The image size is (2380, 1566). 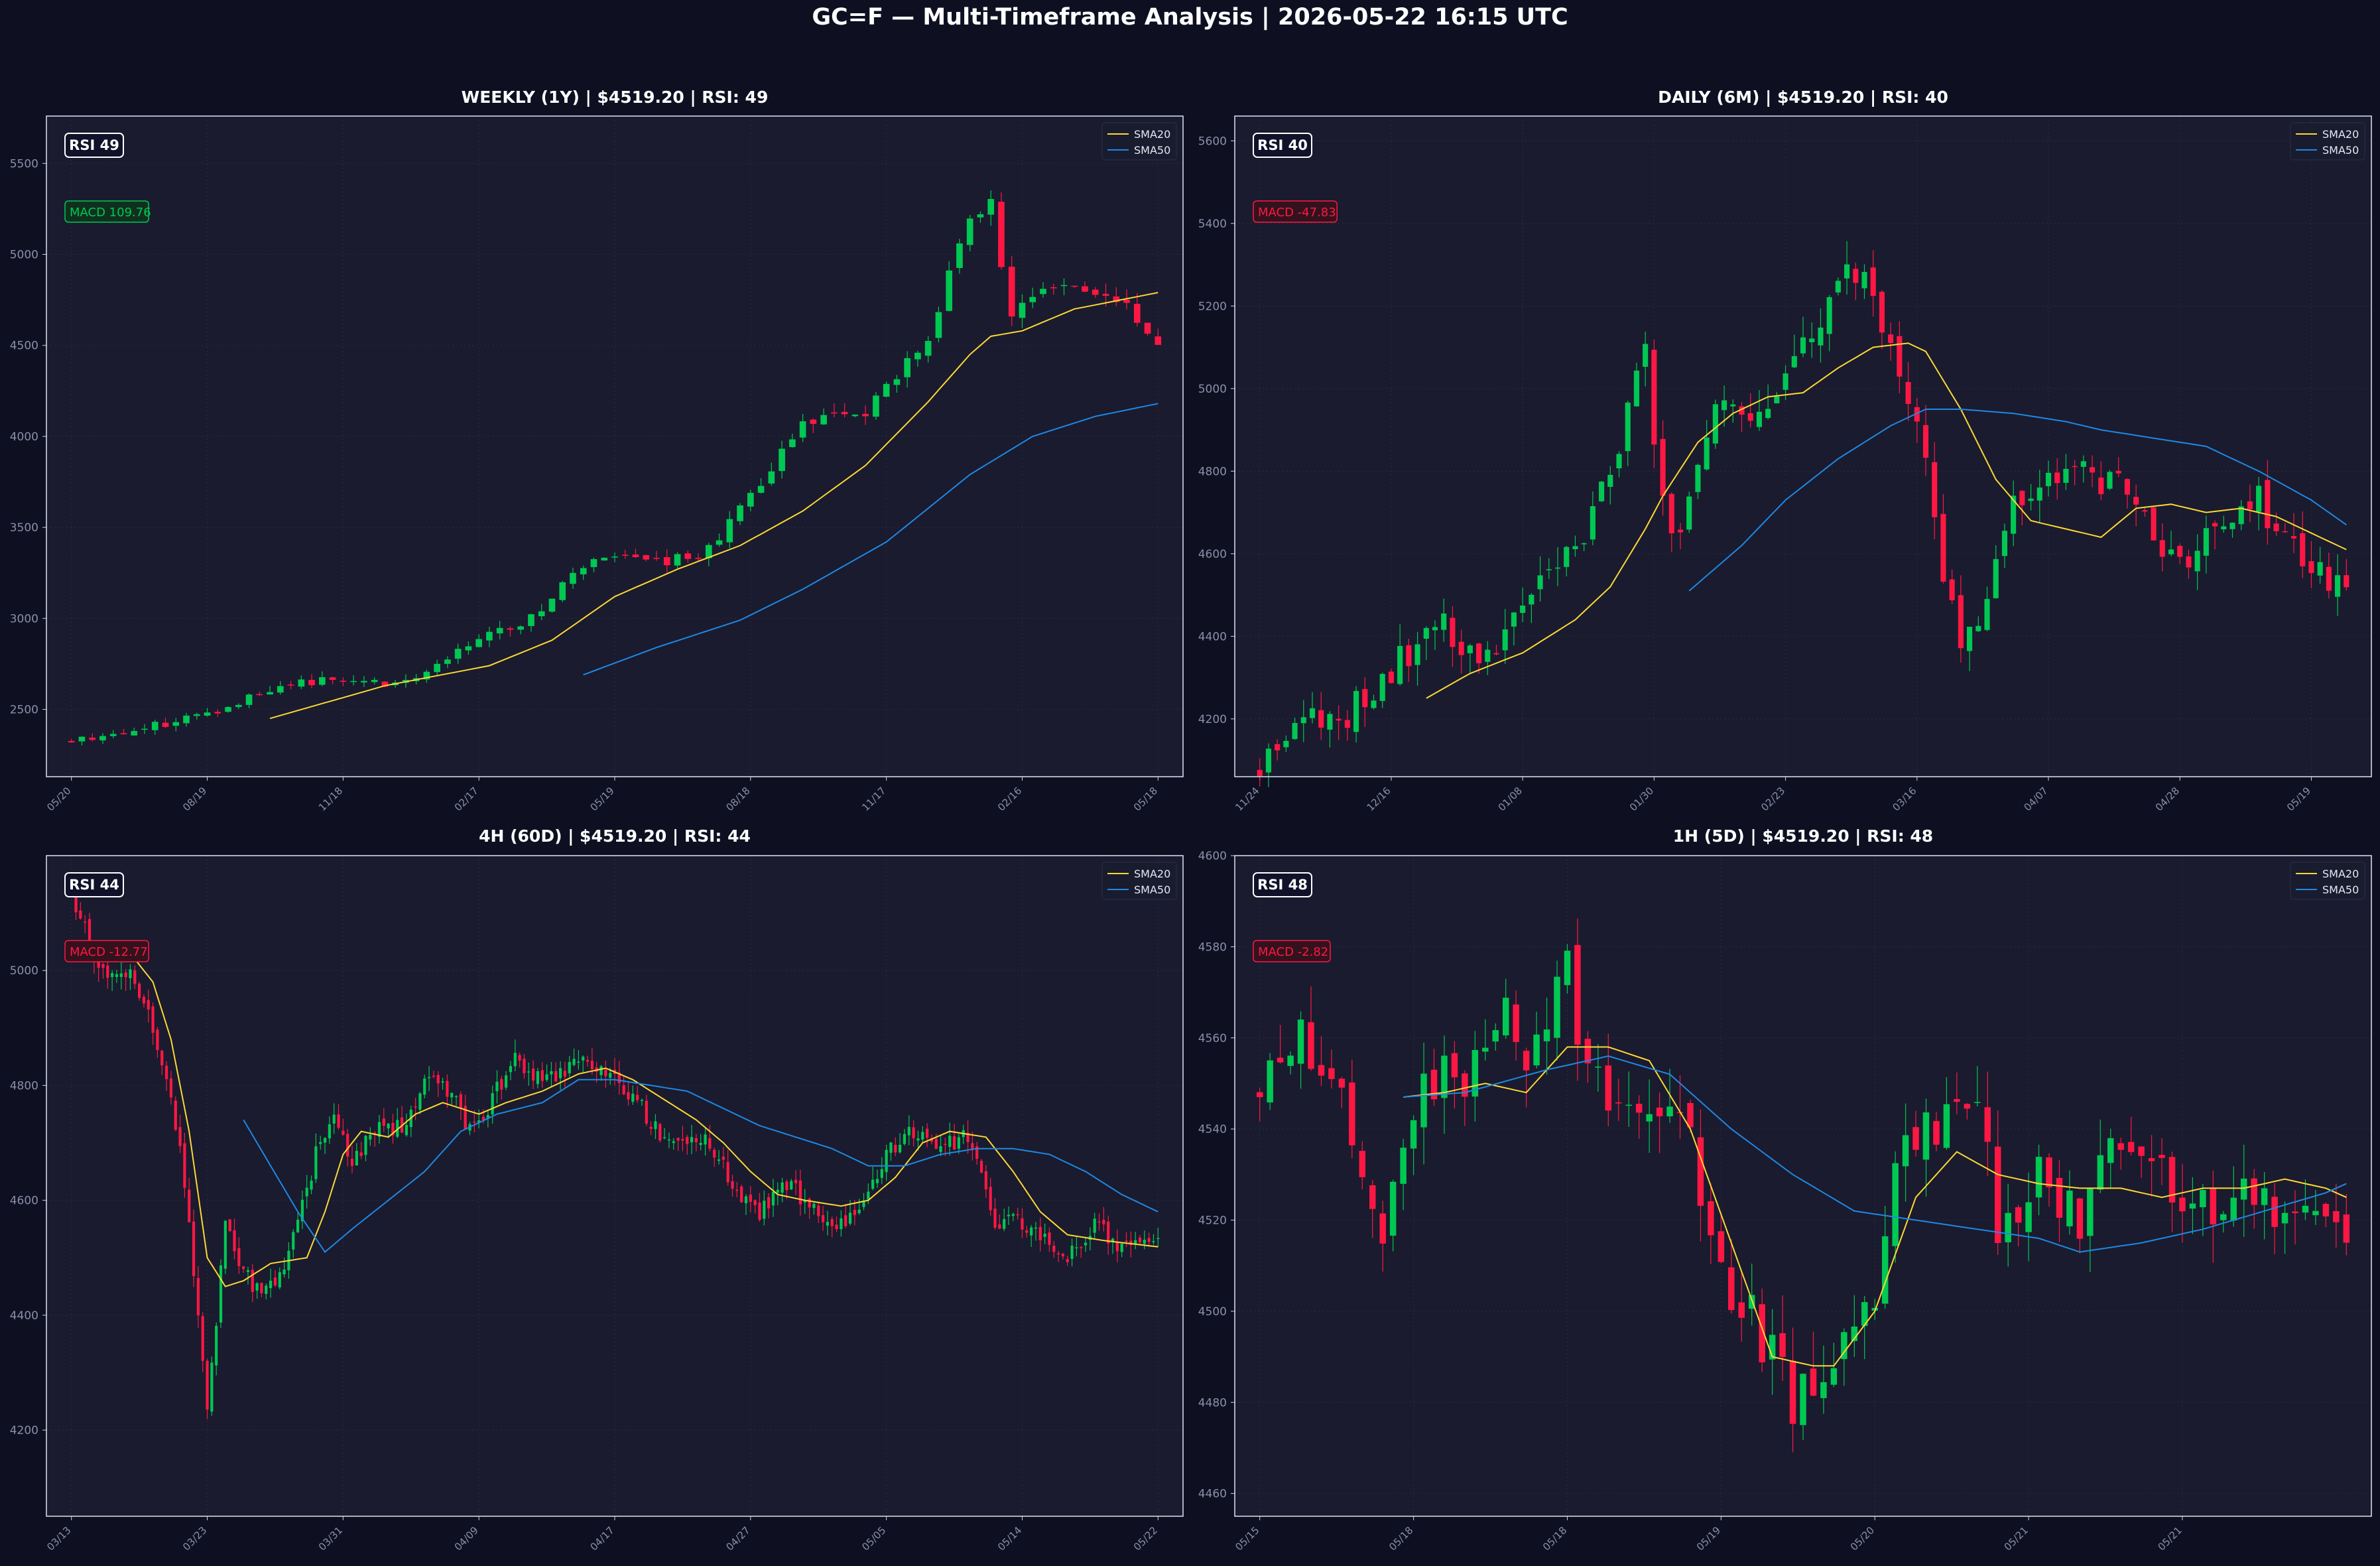 What do you see at coordinates (2327, 881) in the screenshot?
I see `legend: SMA20 SMA50` at bounding box center [2327, 881].